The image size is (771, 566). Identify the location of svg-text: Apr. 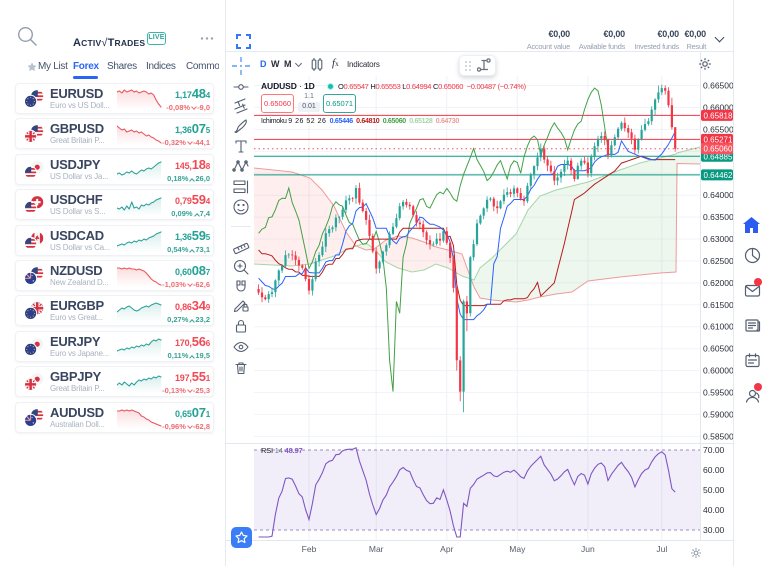
(446, 549).